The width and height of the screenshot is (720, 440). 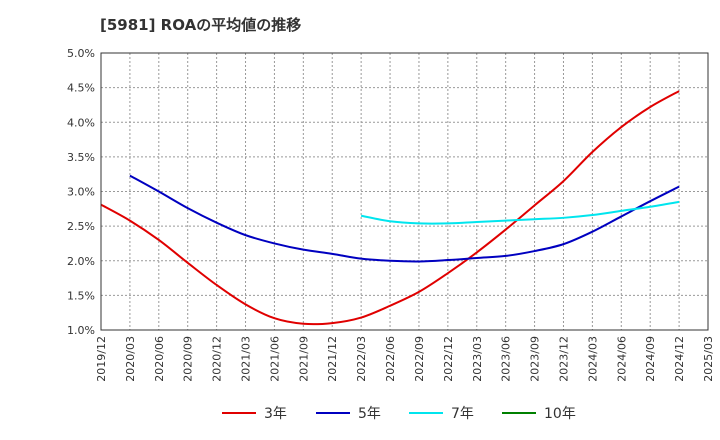 I want to click on y-axis-ticks: 1.0% 1.5% 2.0% 2.5% 3.0% 3.5% 4.0% 4.5% 5.0%, so click(x=81, y=192).